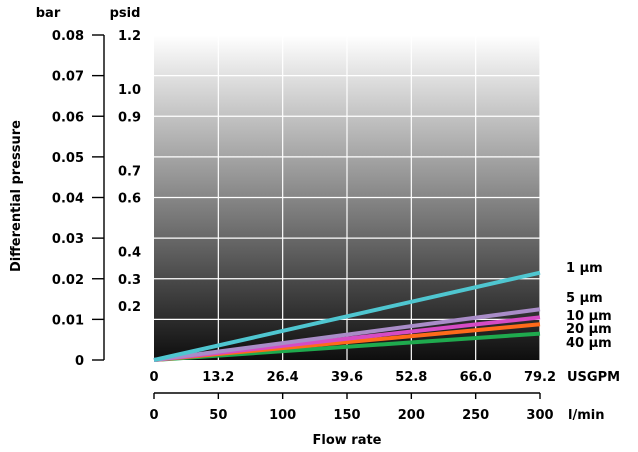 The height and width of the screenshot is (452, 638). I want to click on lpm-tick-label: 250, so click(475, 415).